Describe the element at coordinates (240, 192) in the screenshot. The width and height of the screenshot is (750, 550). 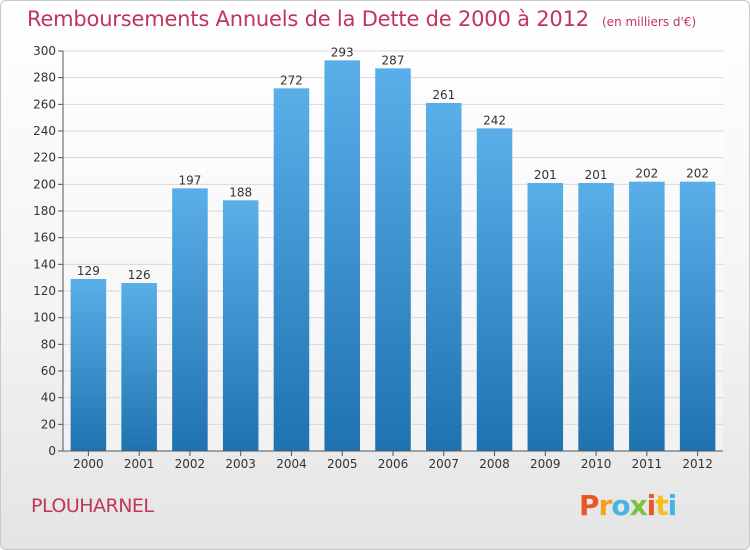
I see `bar-value-label: 188` at that location.